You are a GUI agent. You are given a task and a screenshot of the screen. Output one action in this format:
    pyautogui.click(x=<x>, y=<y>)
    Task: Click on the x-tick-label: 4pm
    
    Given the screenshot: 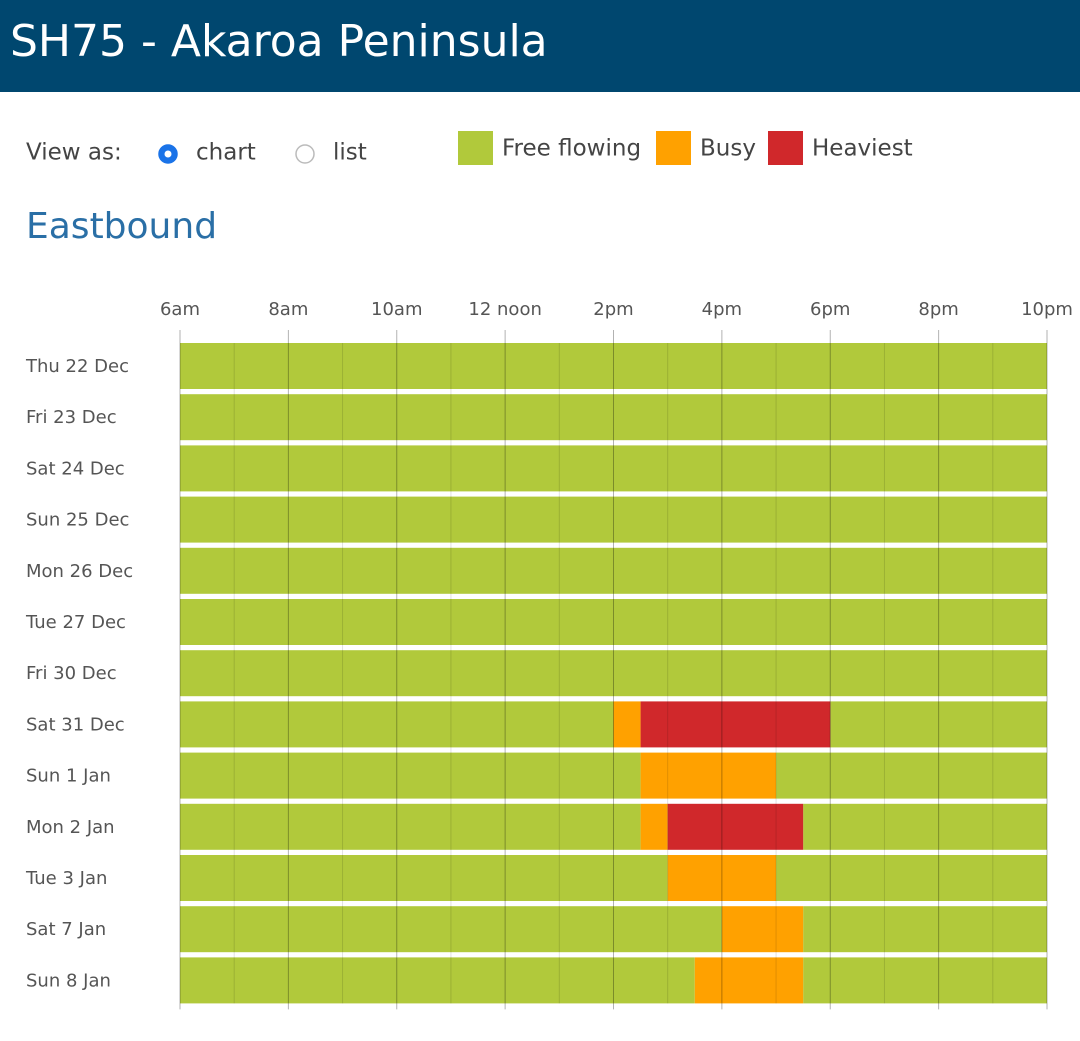 What is the action you would take?
    pyautogui.click(x=722, y=309)
    